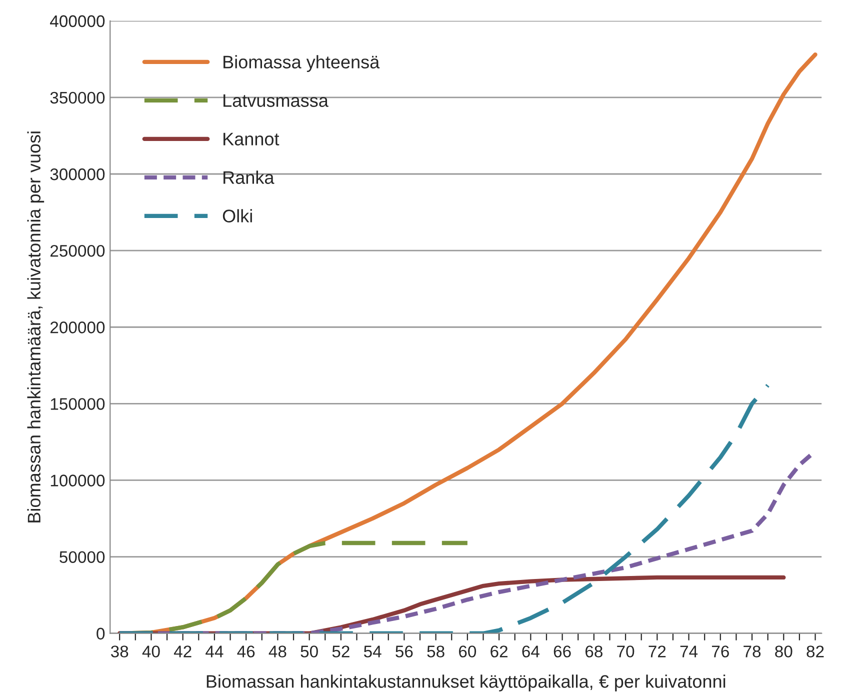 The height and width of the screenshot is (696, 847). Describe the element at coordinates (249, 177) in the screenshot. I see `legend-label: Ranka` at that location.